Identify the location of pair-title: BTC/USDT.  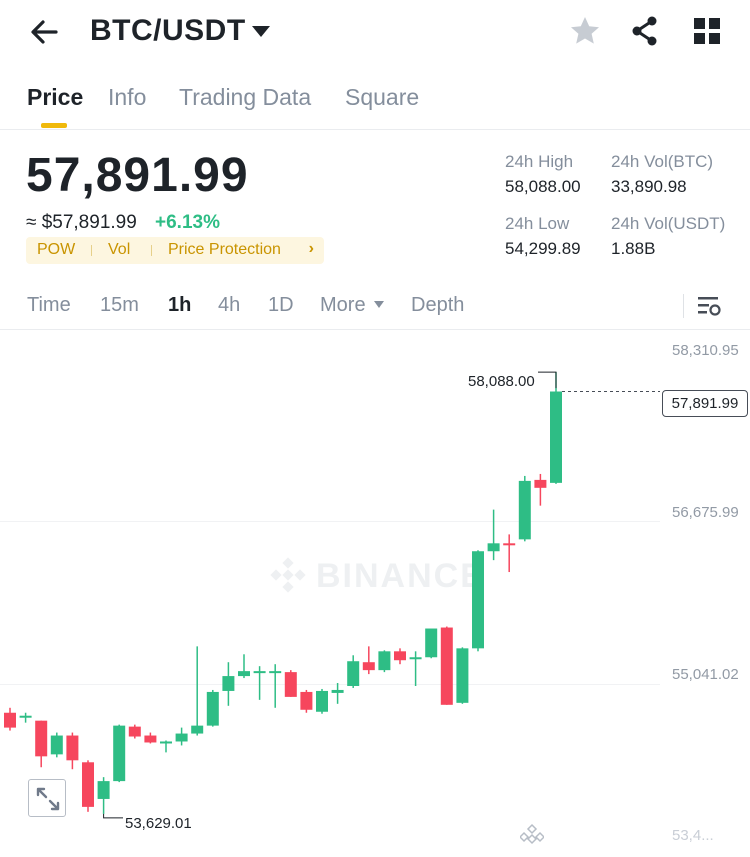
(168, 30).